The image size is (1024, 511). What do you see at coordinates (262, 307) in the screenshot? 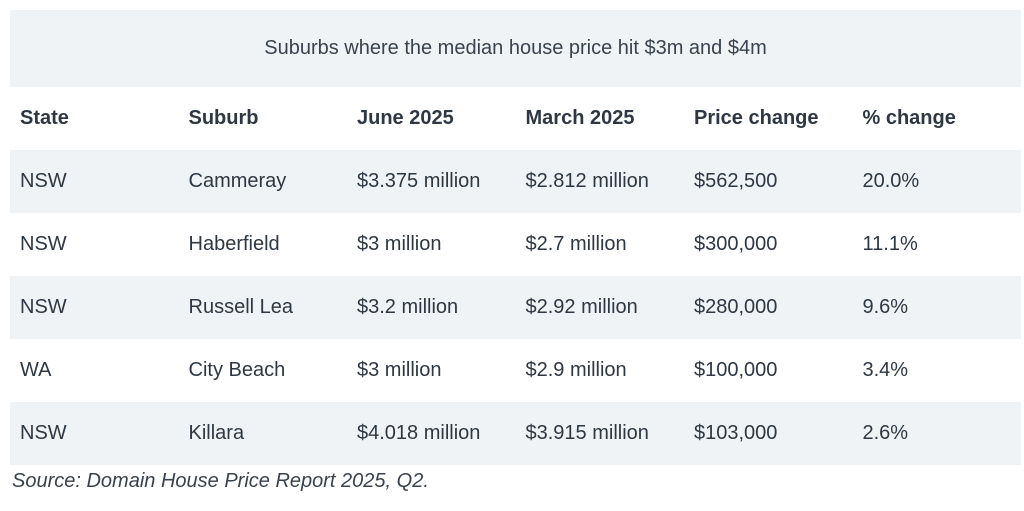
I see `table-cell: Russell Lea` at bounding box center [262, 307].